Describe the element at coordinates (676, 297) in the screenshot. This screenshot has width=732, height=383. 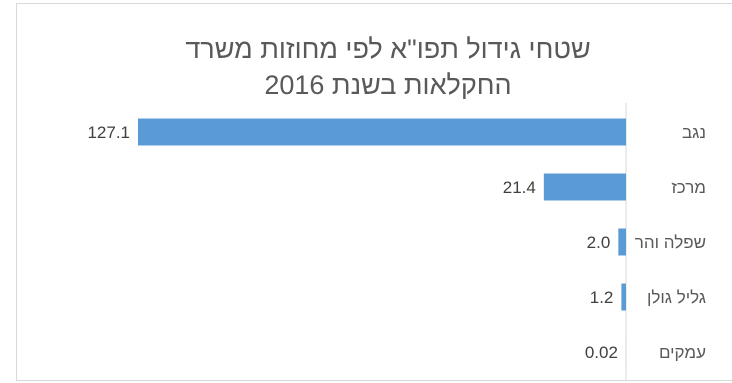
I see `category-label-3: גליל גולן` at that location.